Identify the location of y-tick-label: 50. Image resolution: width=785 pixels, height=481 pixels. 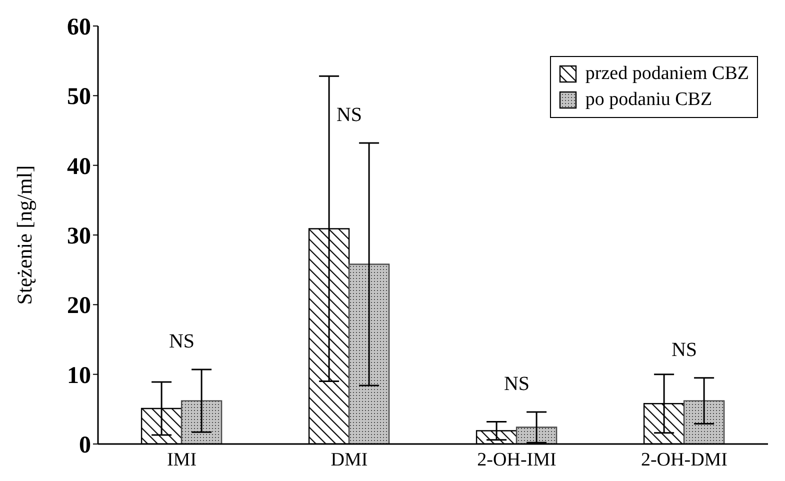
(79, 97).